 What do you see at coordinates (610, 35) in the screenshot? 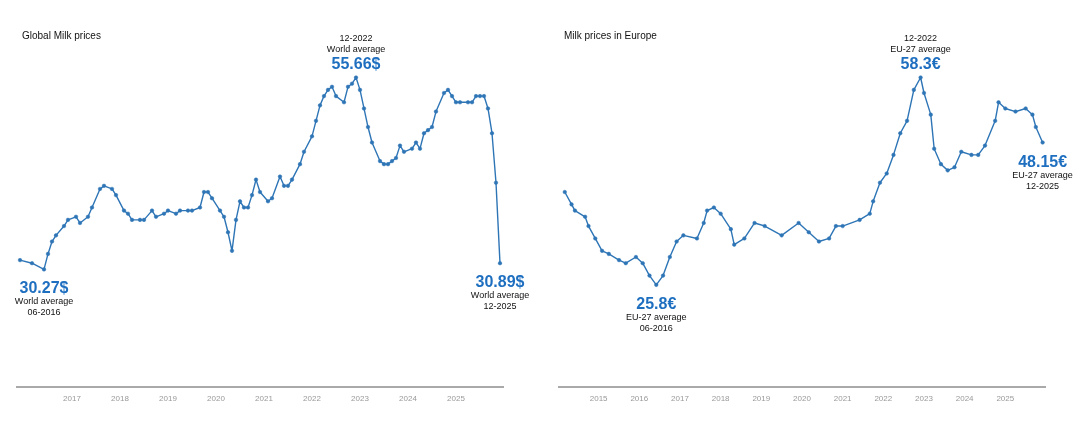
I see `chart-title: Milk prices in Europe` at bounding box center [610, 35].